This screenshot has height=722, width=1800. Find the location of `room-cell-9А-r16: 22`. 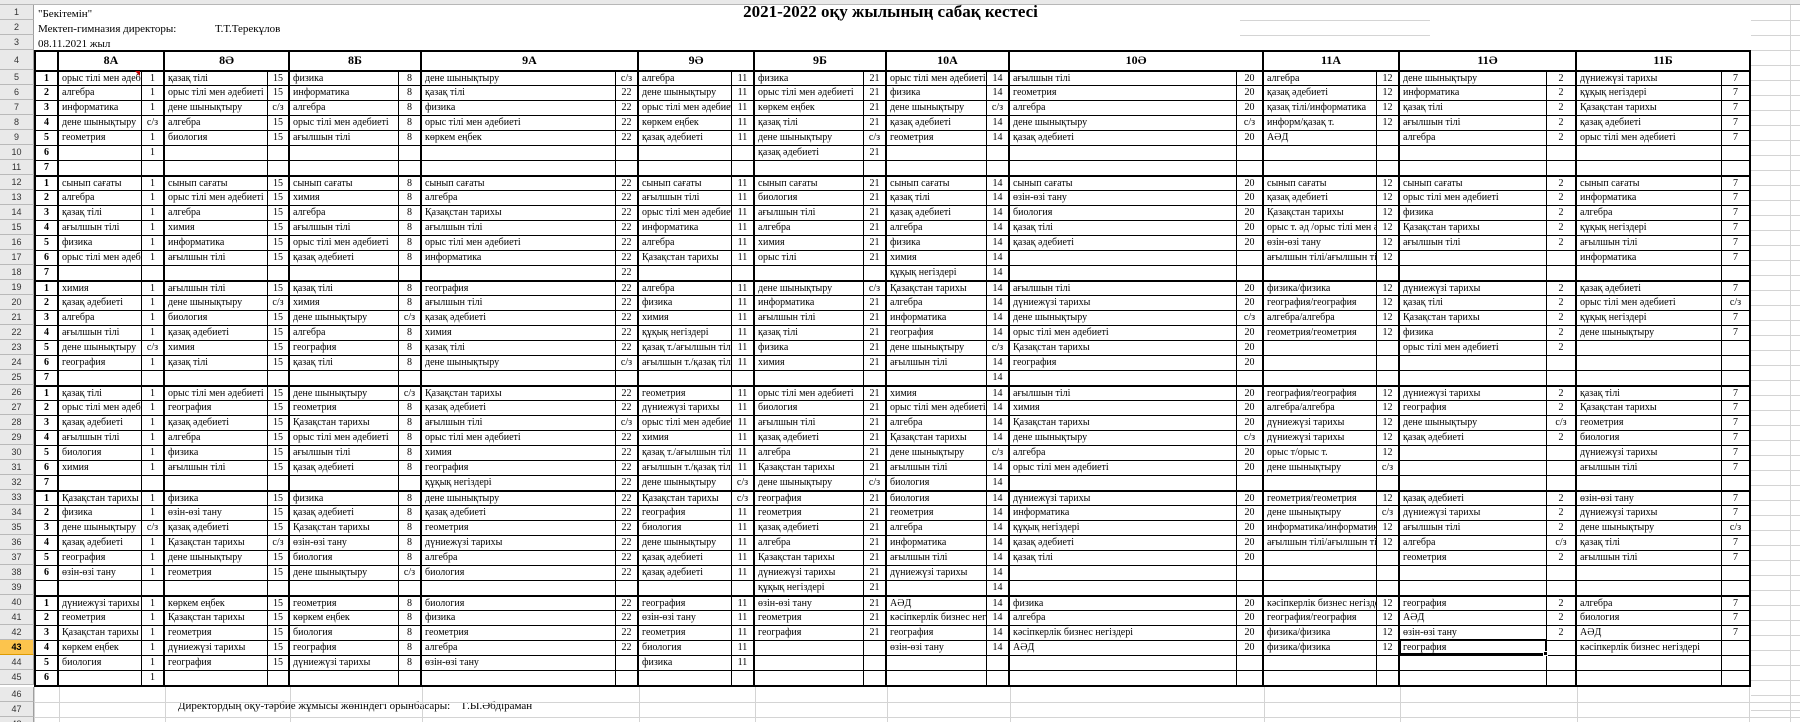

room-cell-9А-r16: 22 is located at coordinates (627, 243).